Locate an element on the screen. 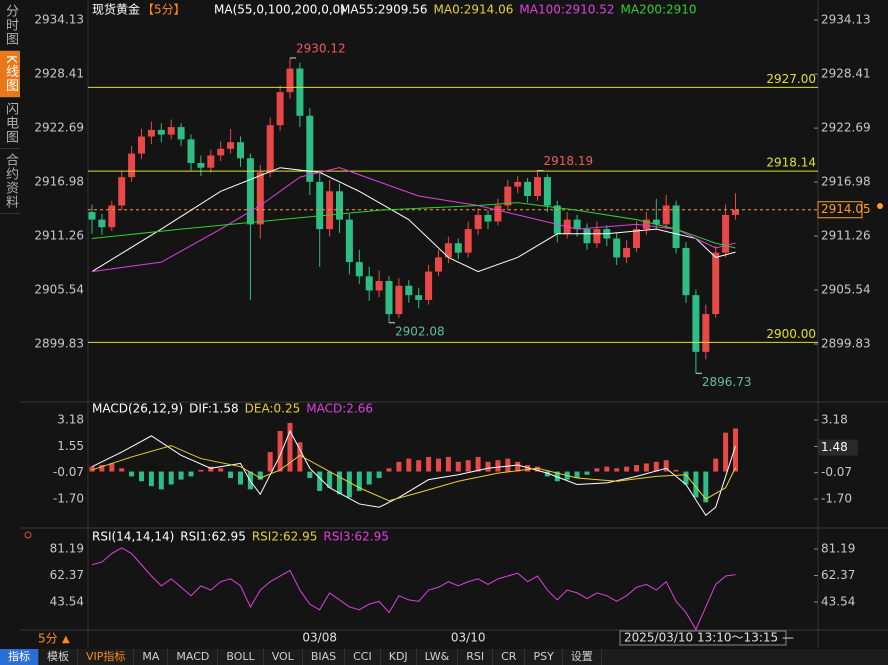 The image size is (888, 665). legend-entry: MACD:2.66 is located at coordinates (339, 409).